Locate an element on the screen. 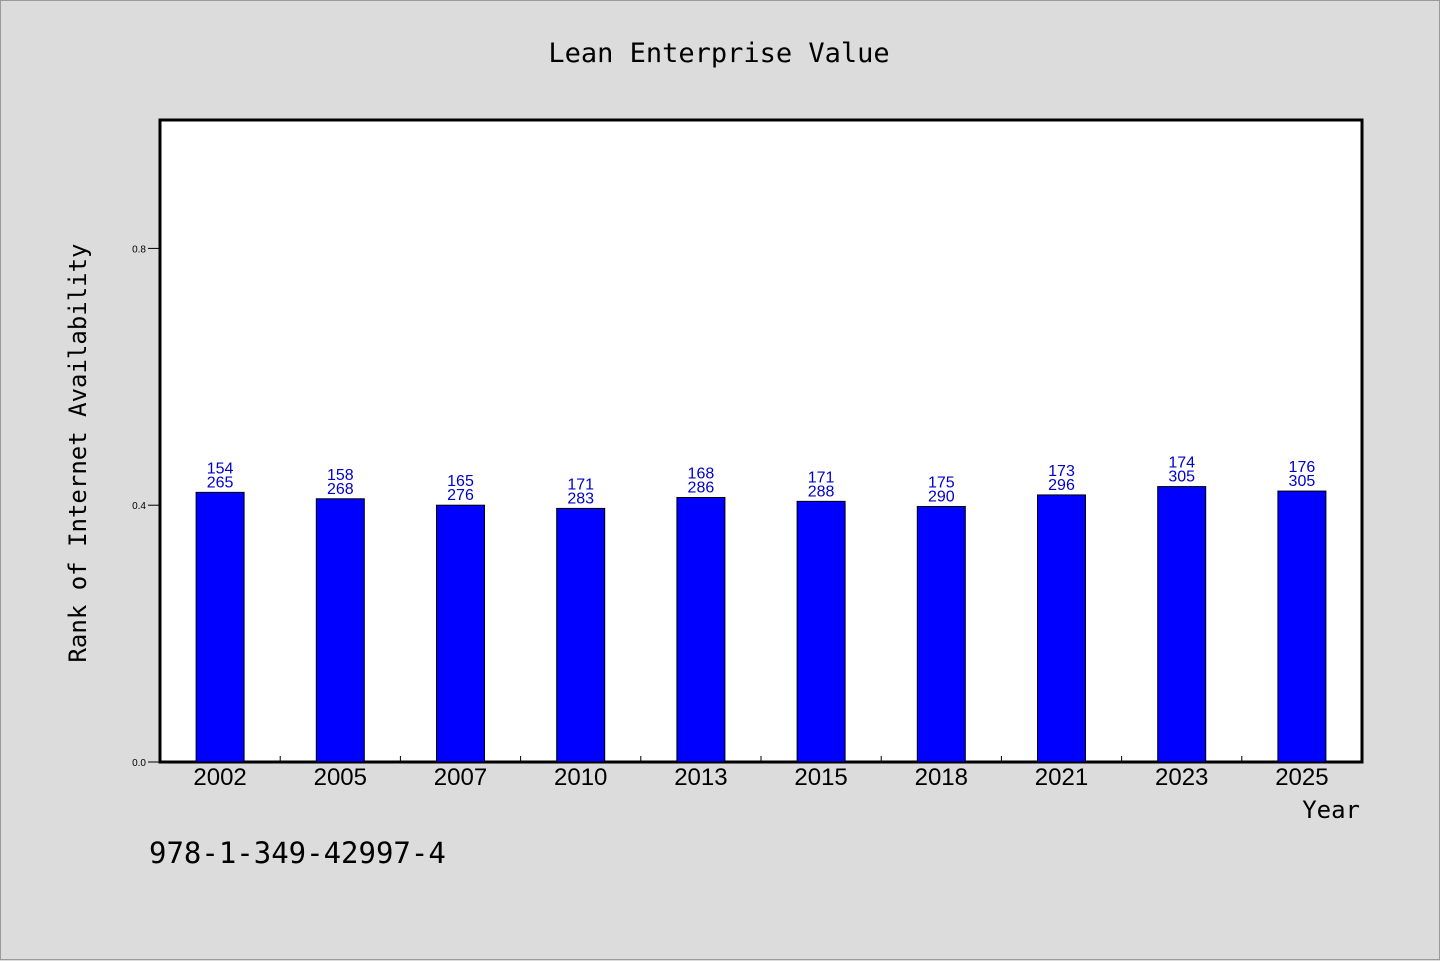 The width and height of the screenshot is (1440, 961). bar-label-bottom: 265 is located at coordinates (220, 482).